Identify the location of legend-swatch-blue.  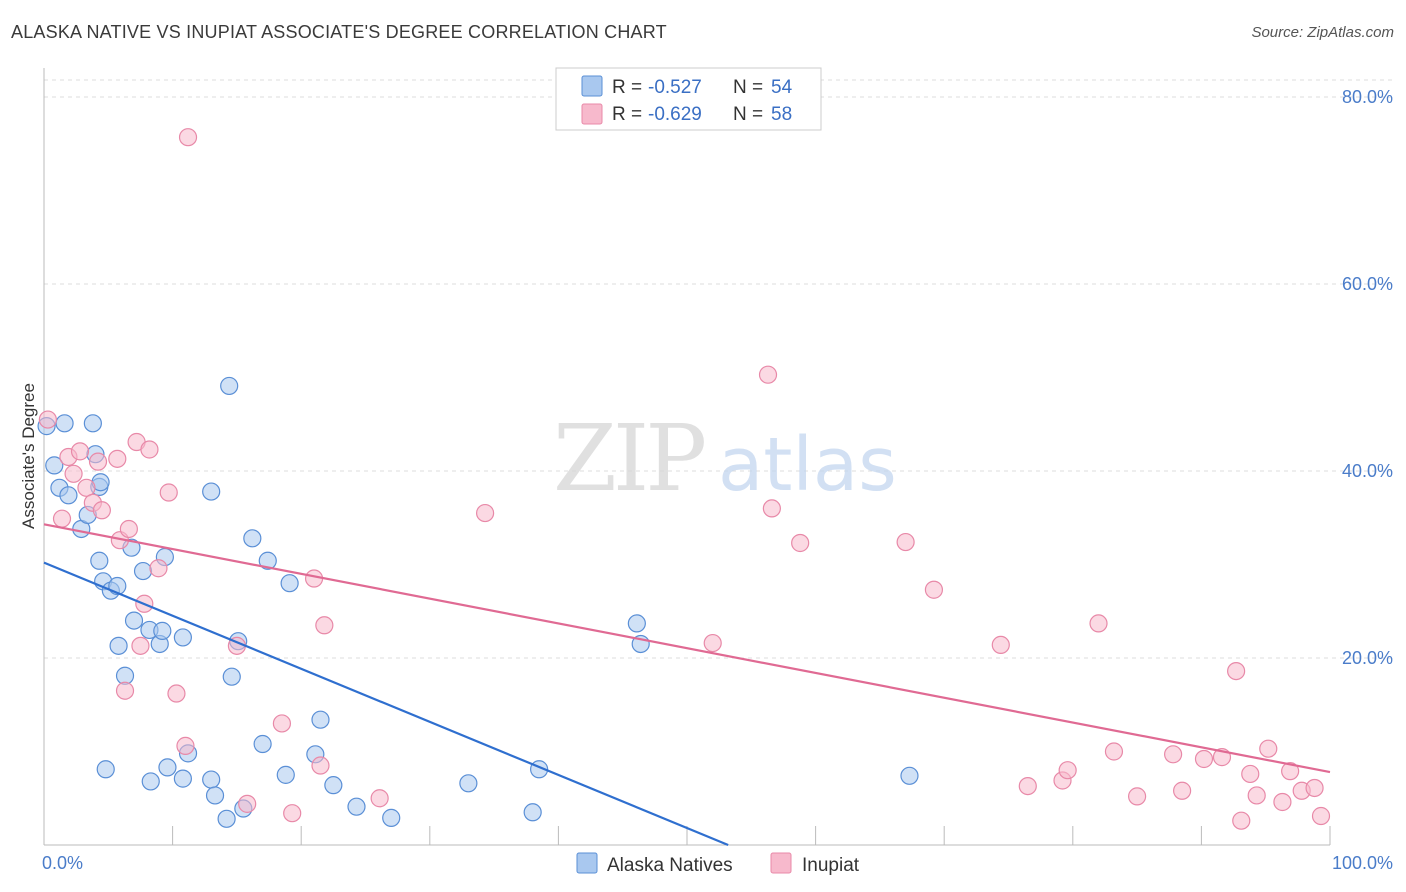
(592, 86).